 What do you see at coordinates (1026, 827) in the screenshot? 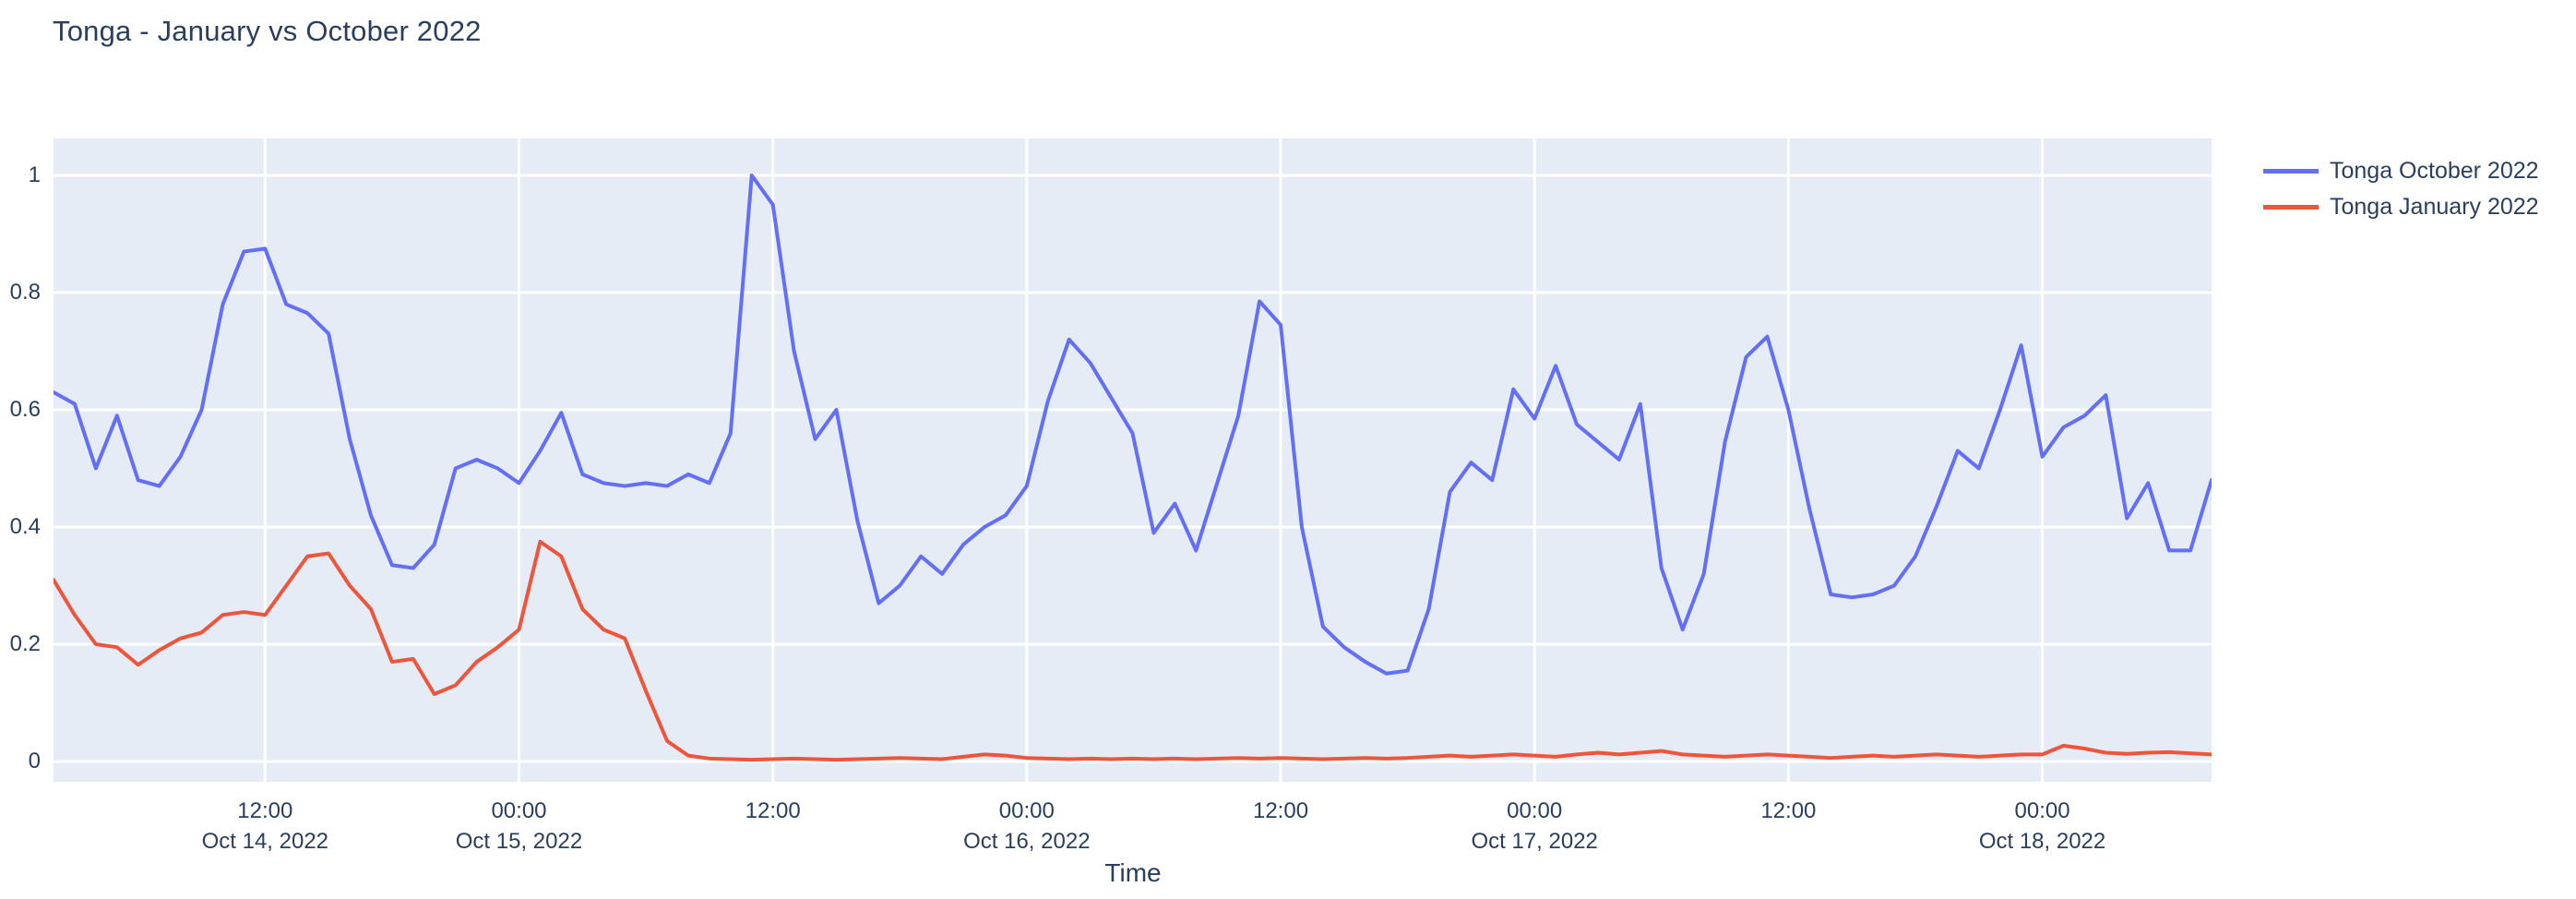
I see `x-tick-label: 00:00 Oct 16, 2022` at bounding box center [1026, 827].